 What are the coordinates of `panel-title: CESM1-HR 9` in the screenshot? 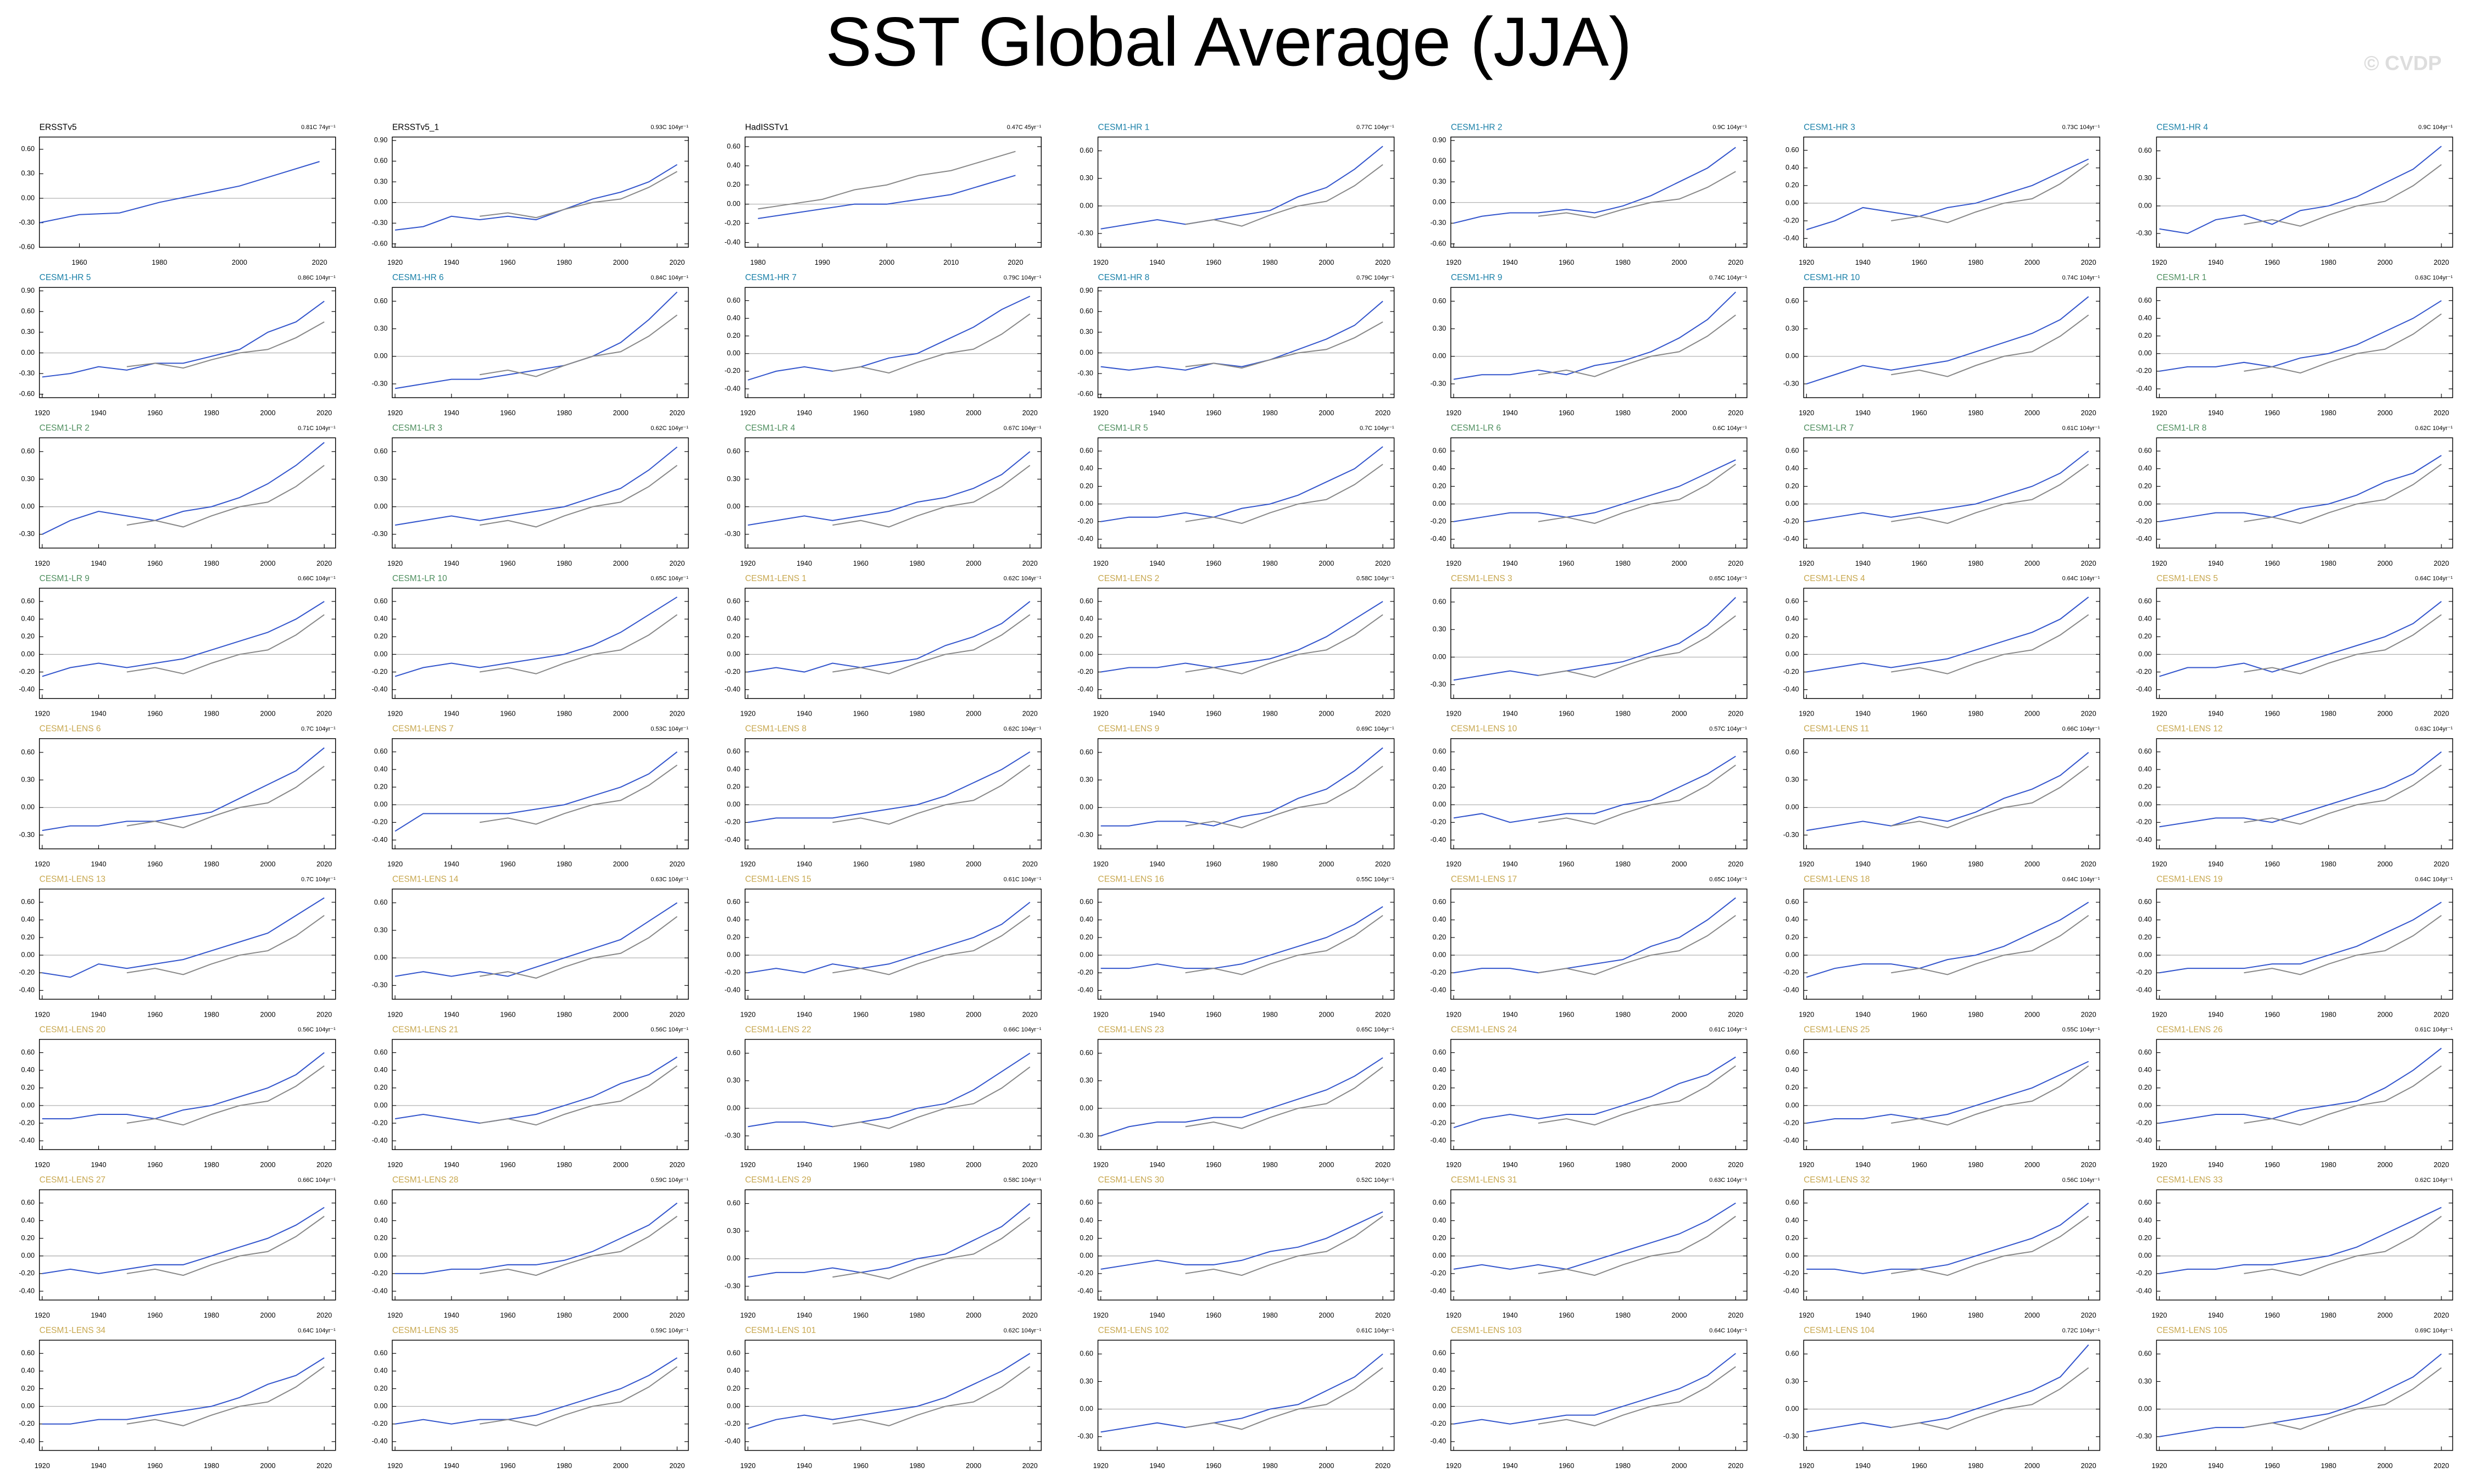 It's located at (1477, 277).